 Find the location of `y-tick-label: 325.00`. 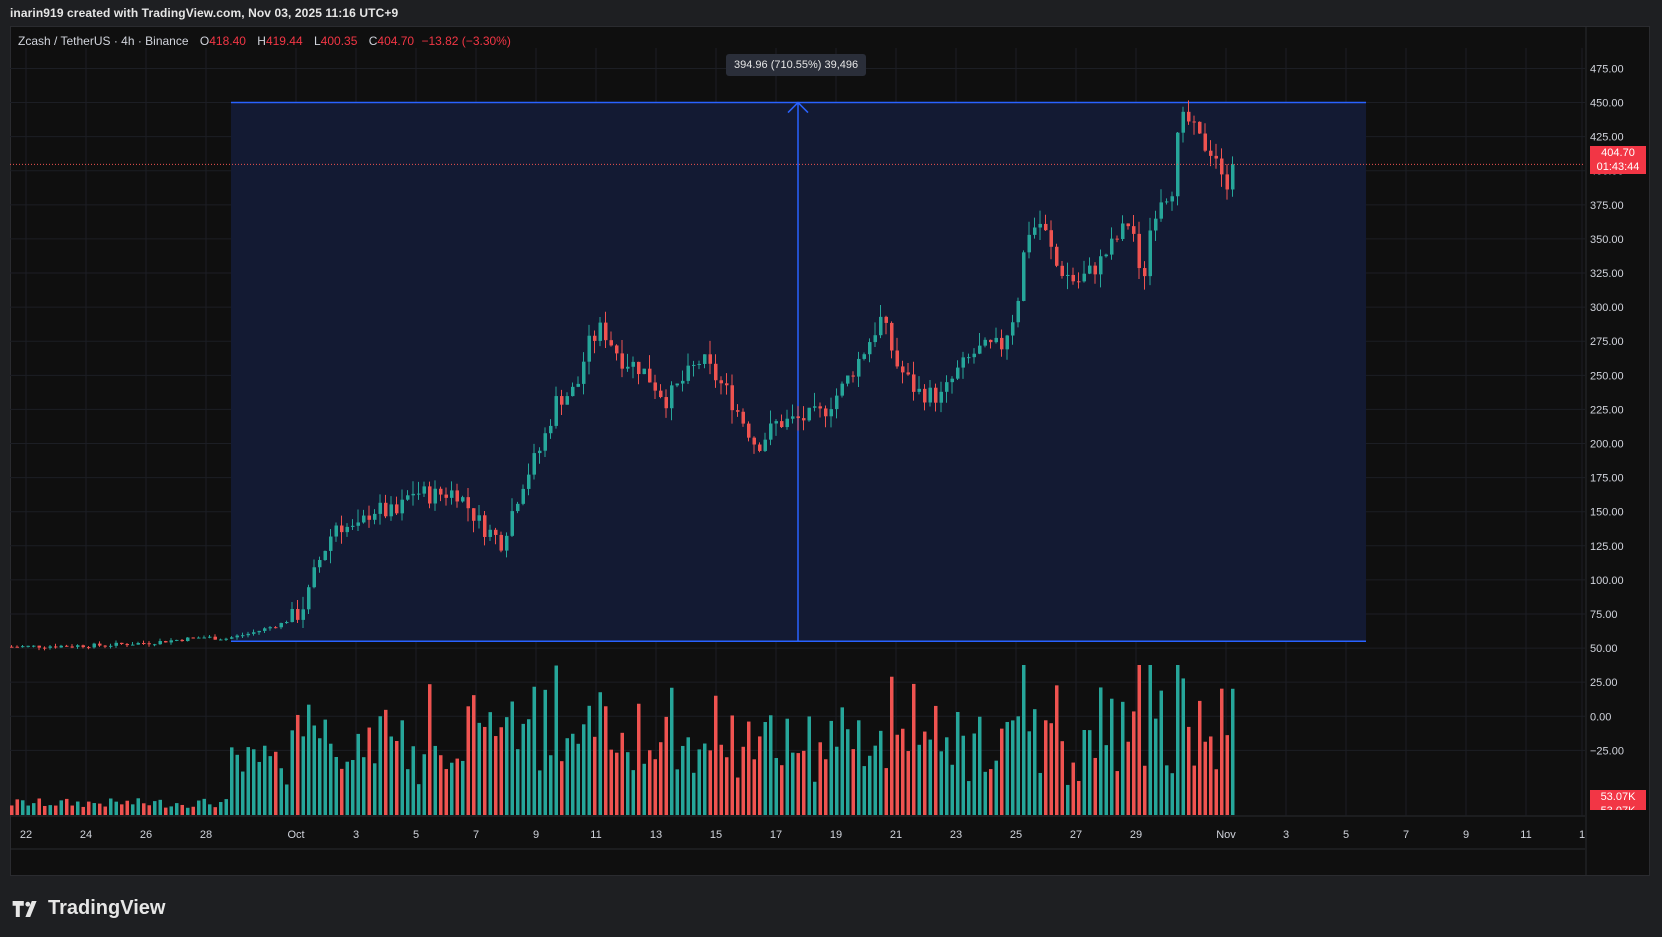

y-tick-label: 325.00 is located at coordinates (1607, 274).